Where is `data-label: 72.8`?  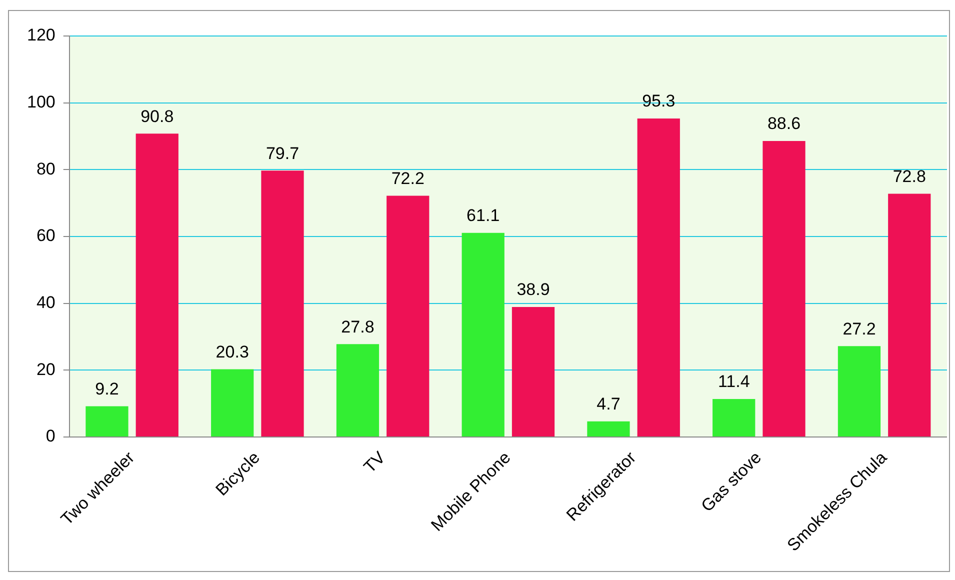 data-label: 72.8 is located at coordinates (909, 176).